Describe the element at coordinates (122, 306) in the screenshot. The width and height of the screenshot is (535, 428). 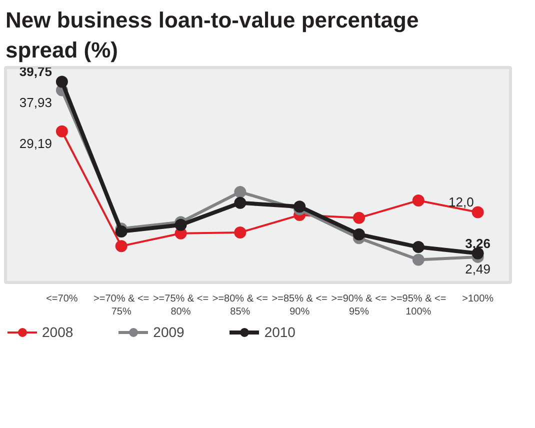
I see `x-tick-label: >=70% & <= 75%` at that location.